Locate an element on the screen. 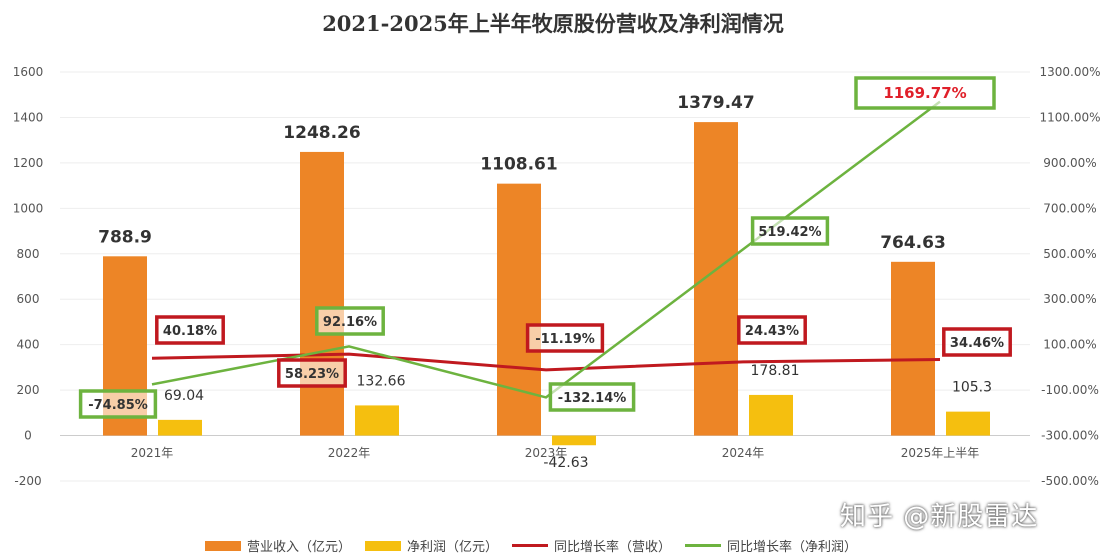 The width and height of the screenshot is (1106, 560). legend-revenue-growth: 同比增长率（营收） is located at coordinates (591, 545).